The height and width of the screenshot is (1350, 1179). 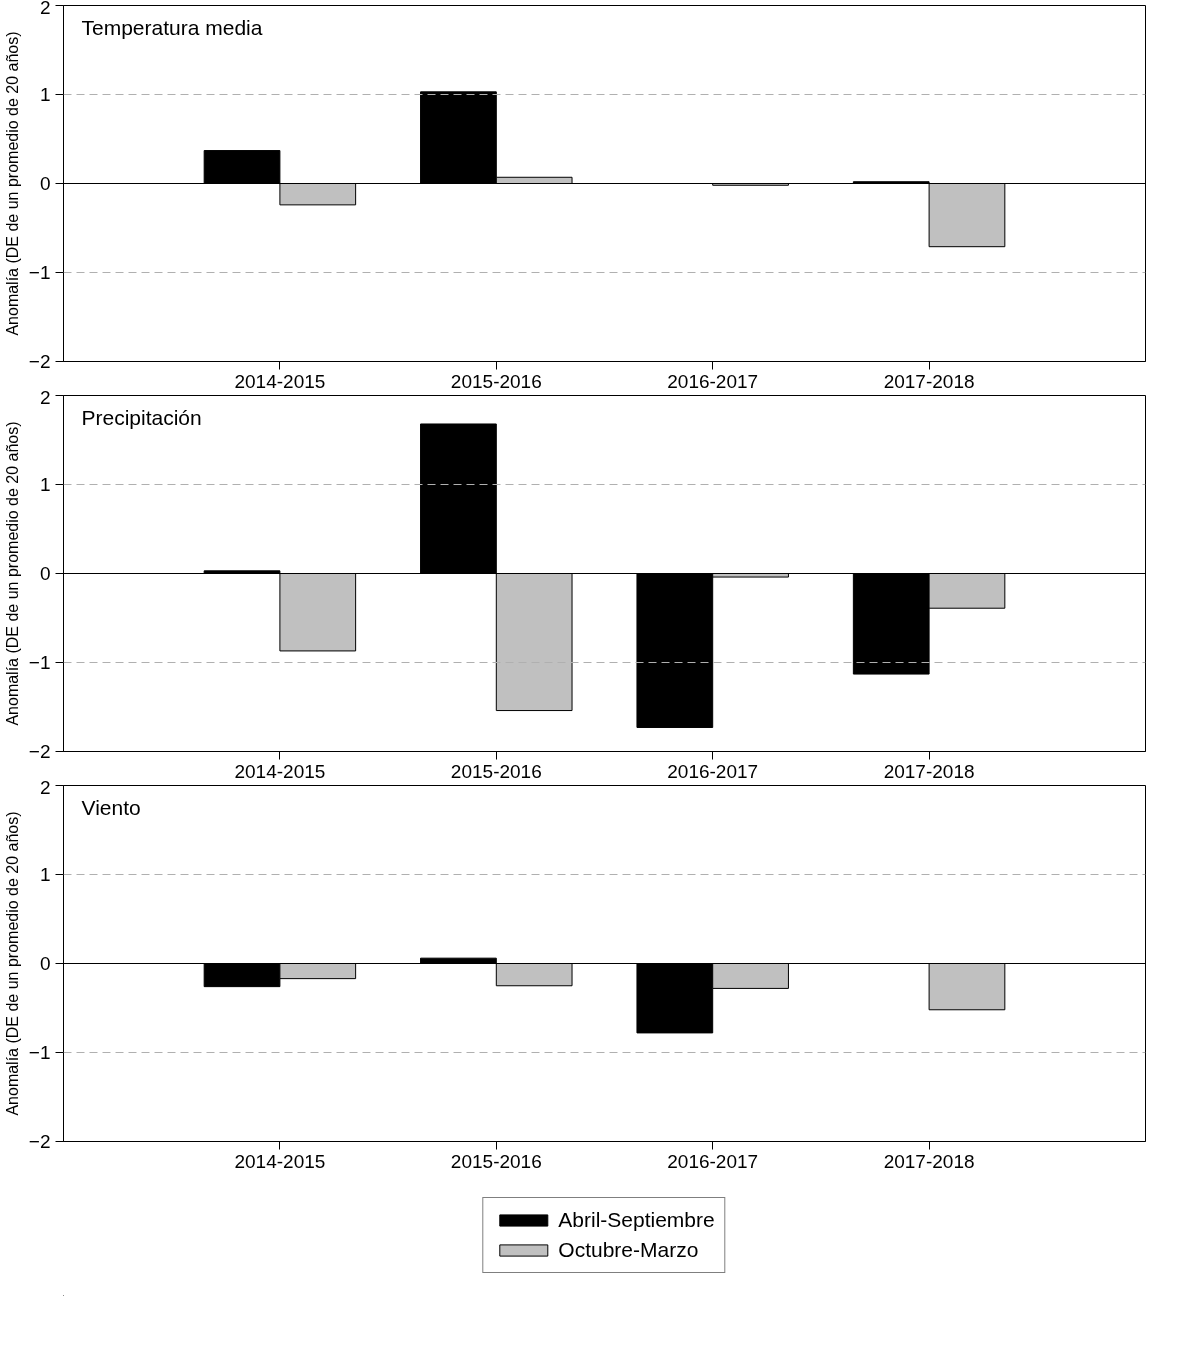 I want to click on text: Precipitación, so click(x=141, y=417).